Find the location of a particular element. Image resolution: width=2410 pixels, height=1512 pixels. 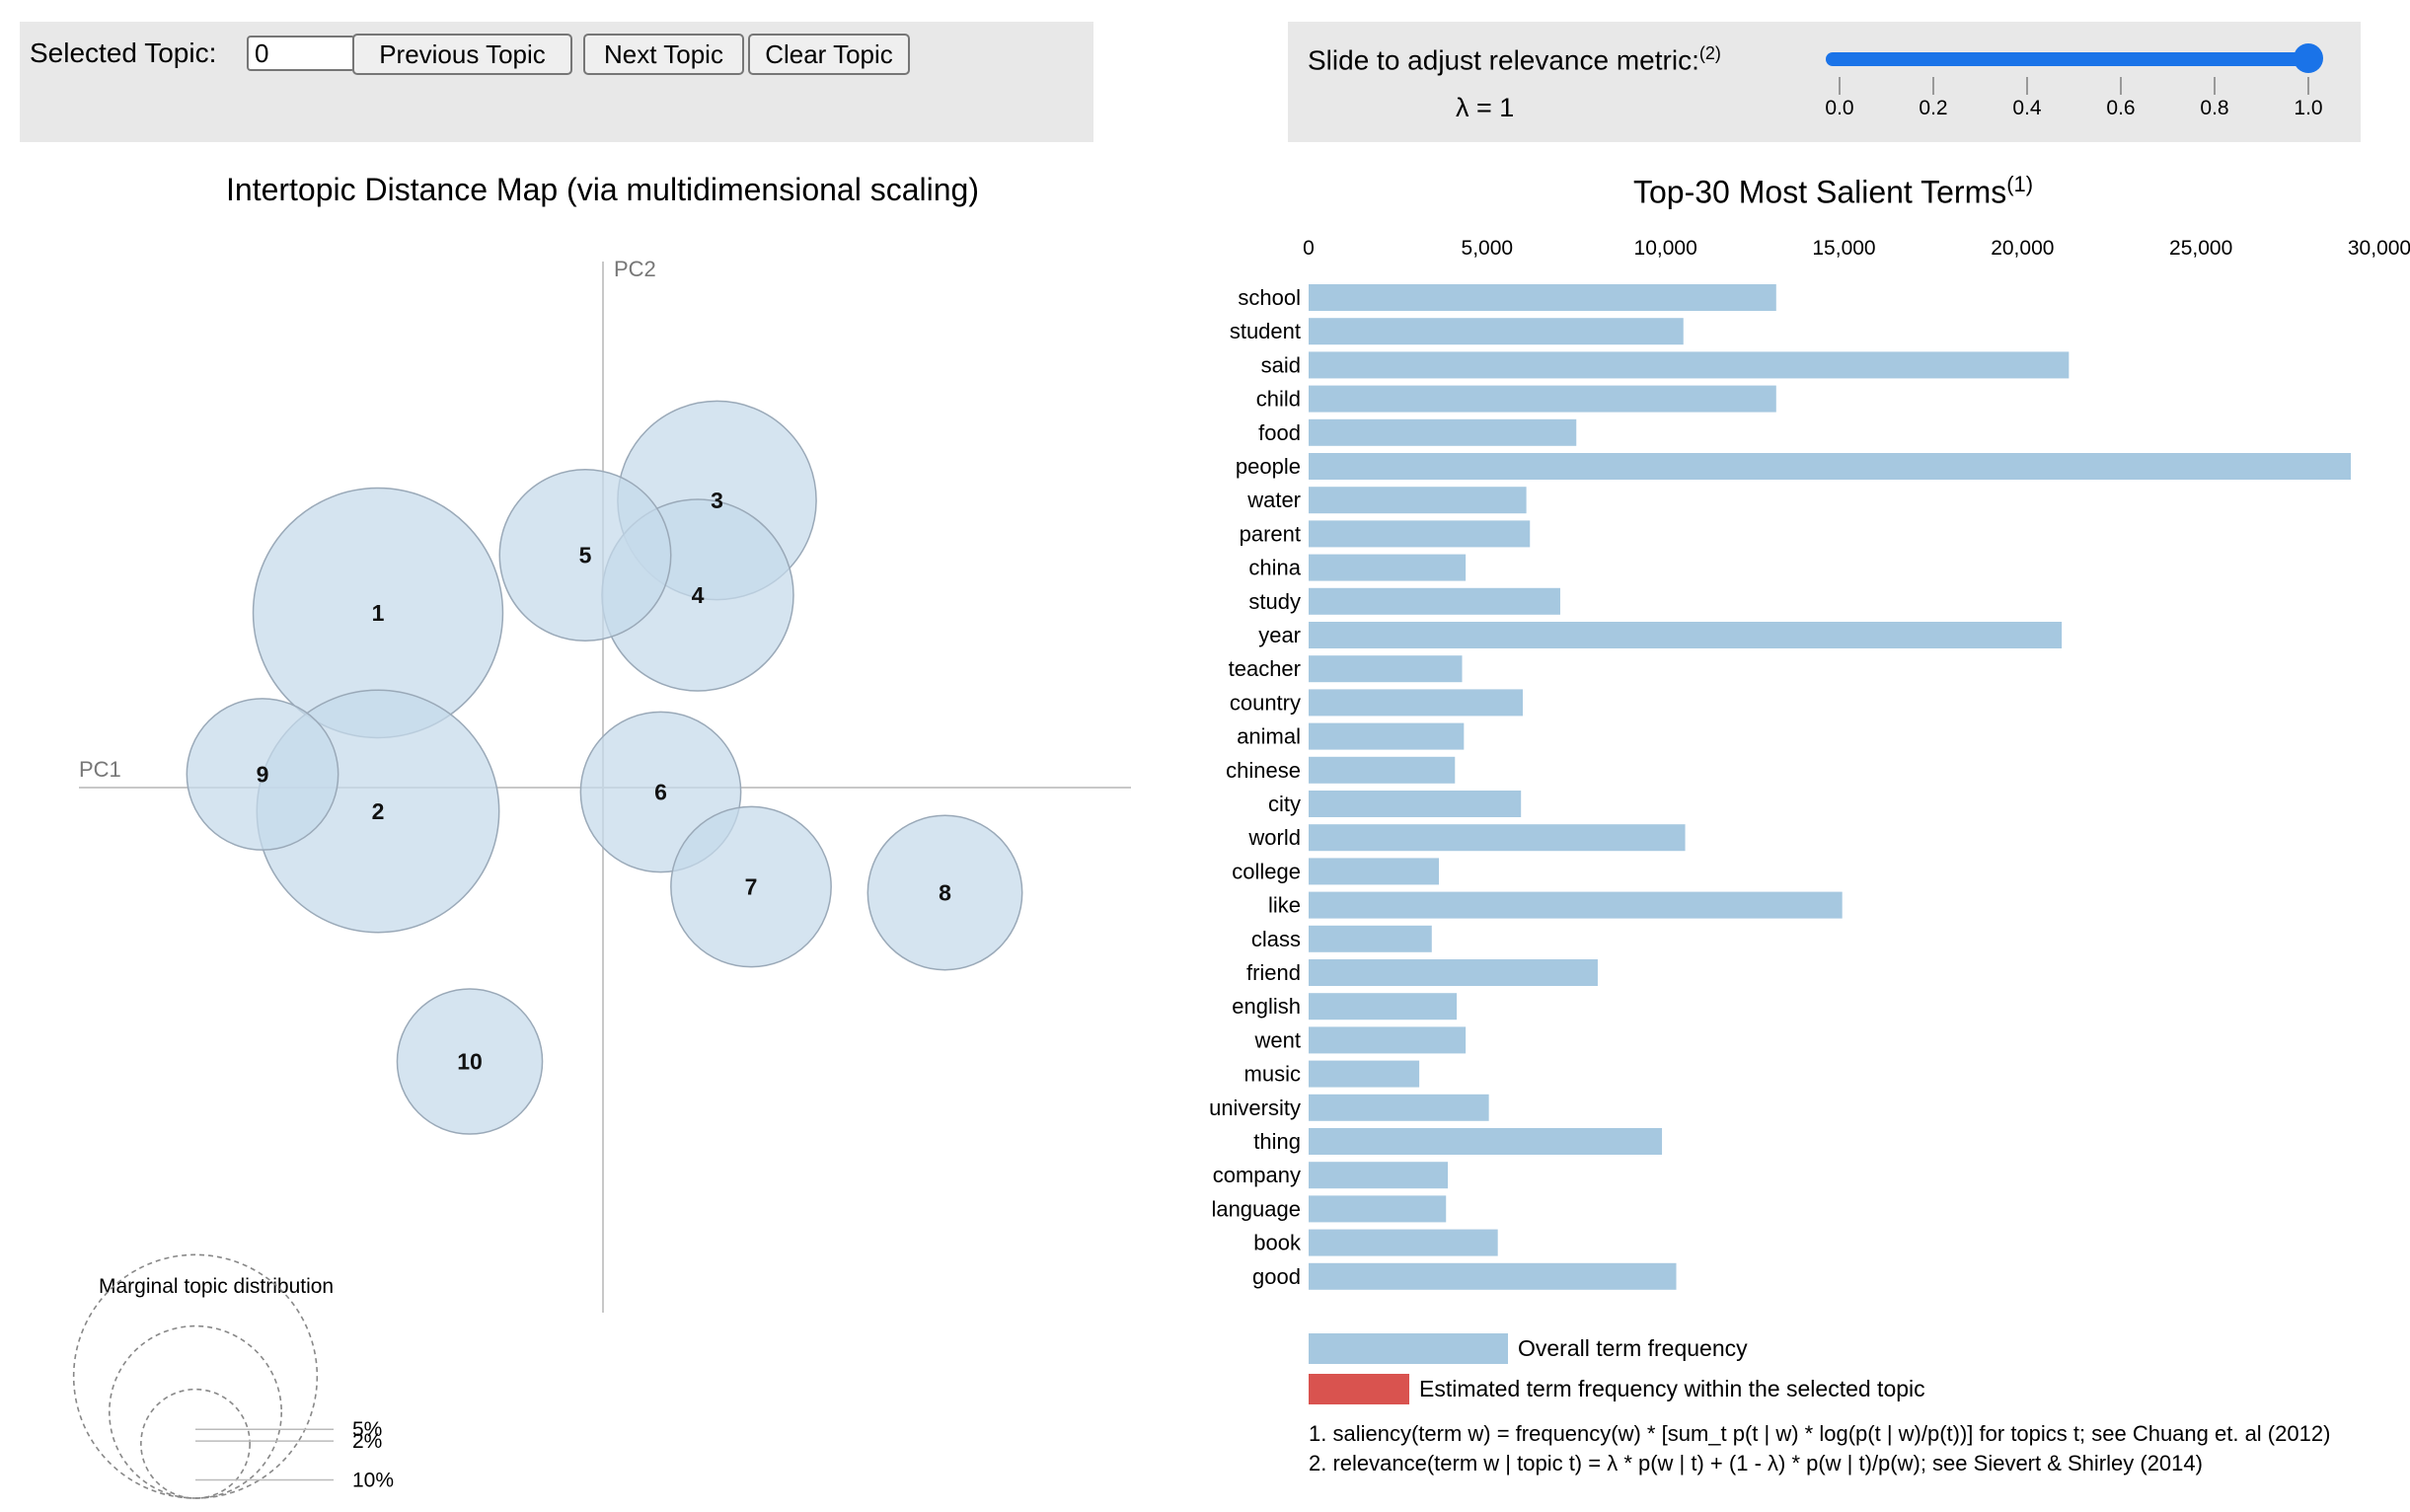

term-bar-like is located at coordinates (1576, 905).